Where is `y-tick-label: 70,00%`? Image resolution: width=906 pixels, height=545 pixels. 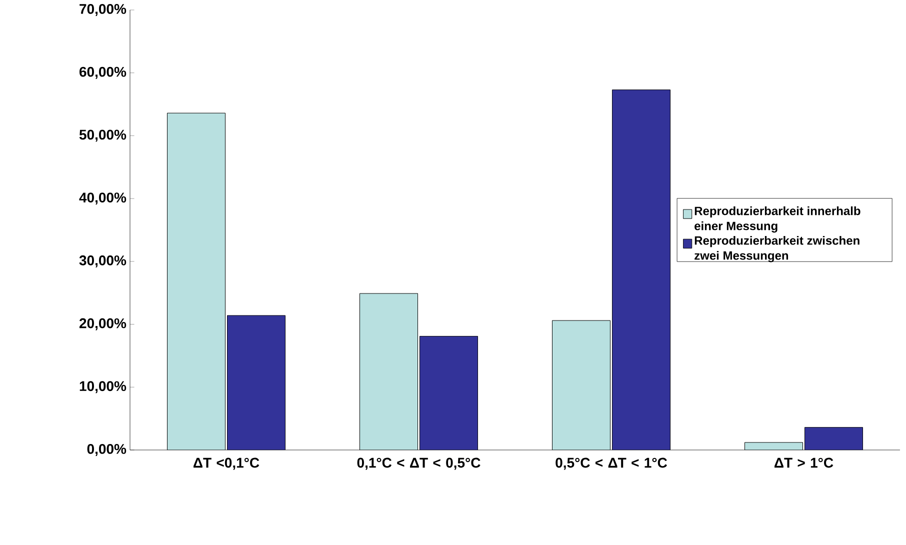
y-tick-label: 70,00% is located at coordinates (103, 10).